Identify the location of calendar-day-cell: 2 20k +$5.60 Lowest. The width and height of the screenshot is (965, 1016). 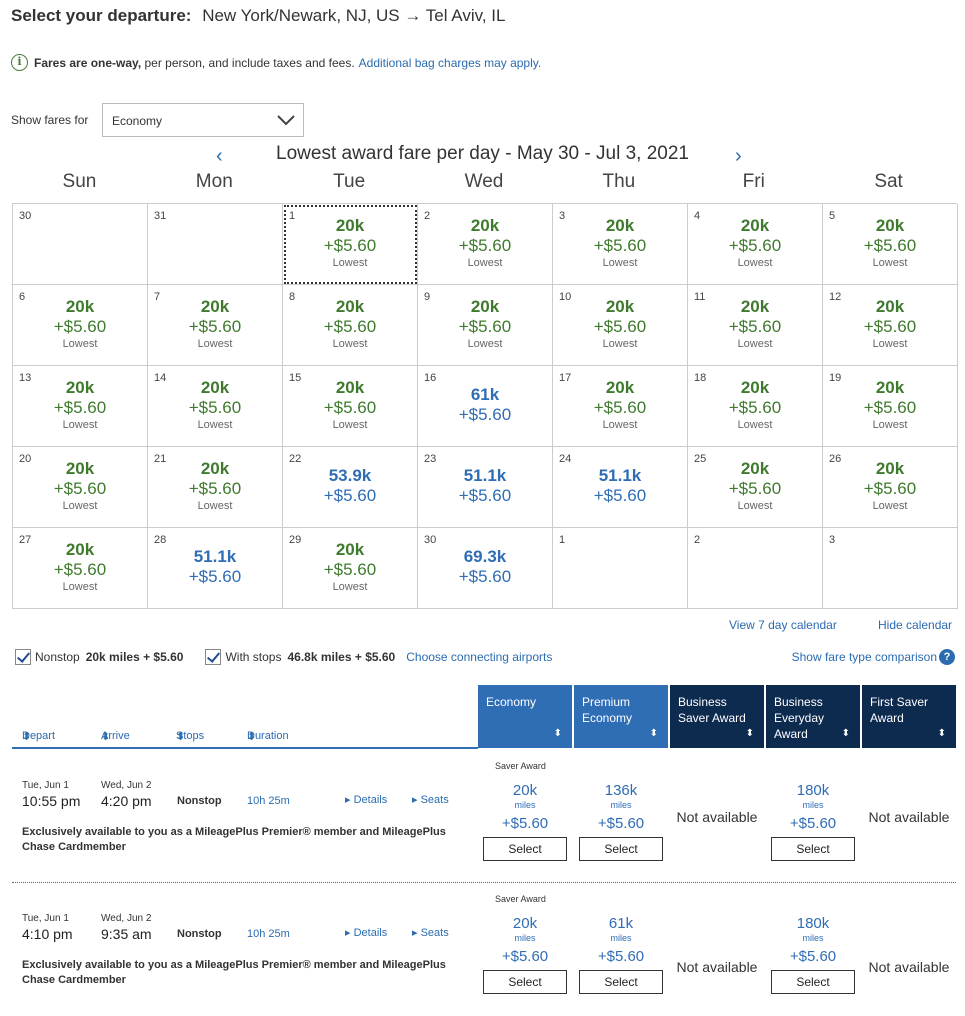
(485, 244).